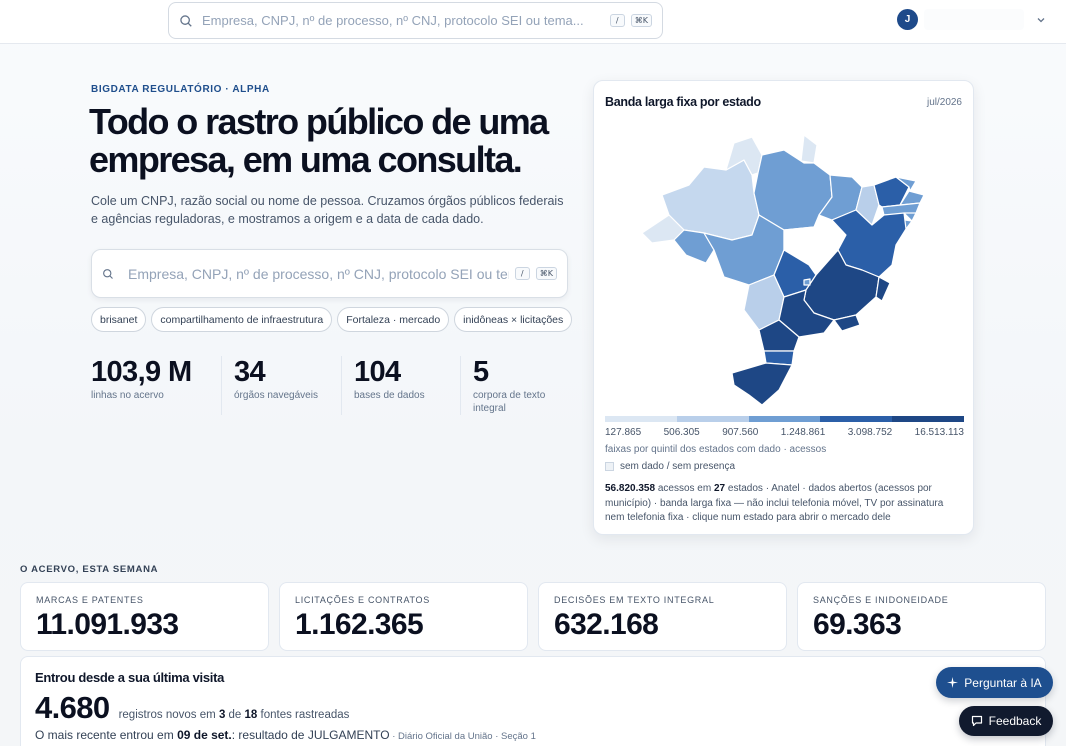  Describe the element at coordinates (803, 432) in the screenshot. I see `legend-tick: 1.248.861` at that location.